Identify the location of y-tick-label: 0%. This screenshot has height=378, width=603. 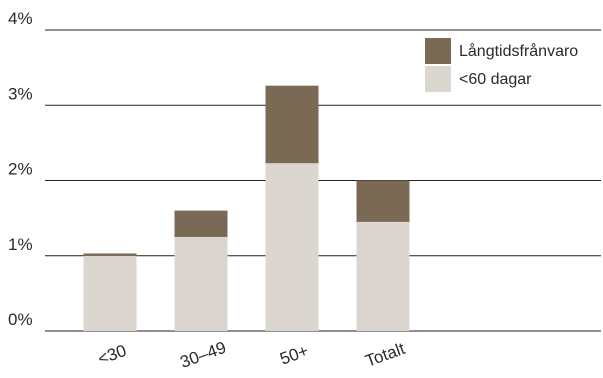
(20, 319).